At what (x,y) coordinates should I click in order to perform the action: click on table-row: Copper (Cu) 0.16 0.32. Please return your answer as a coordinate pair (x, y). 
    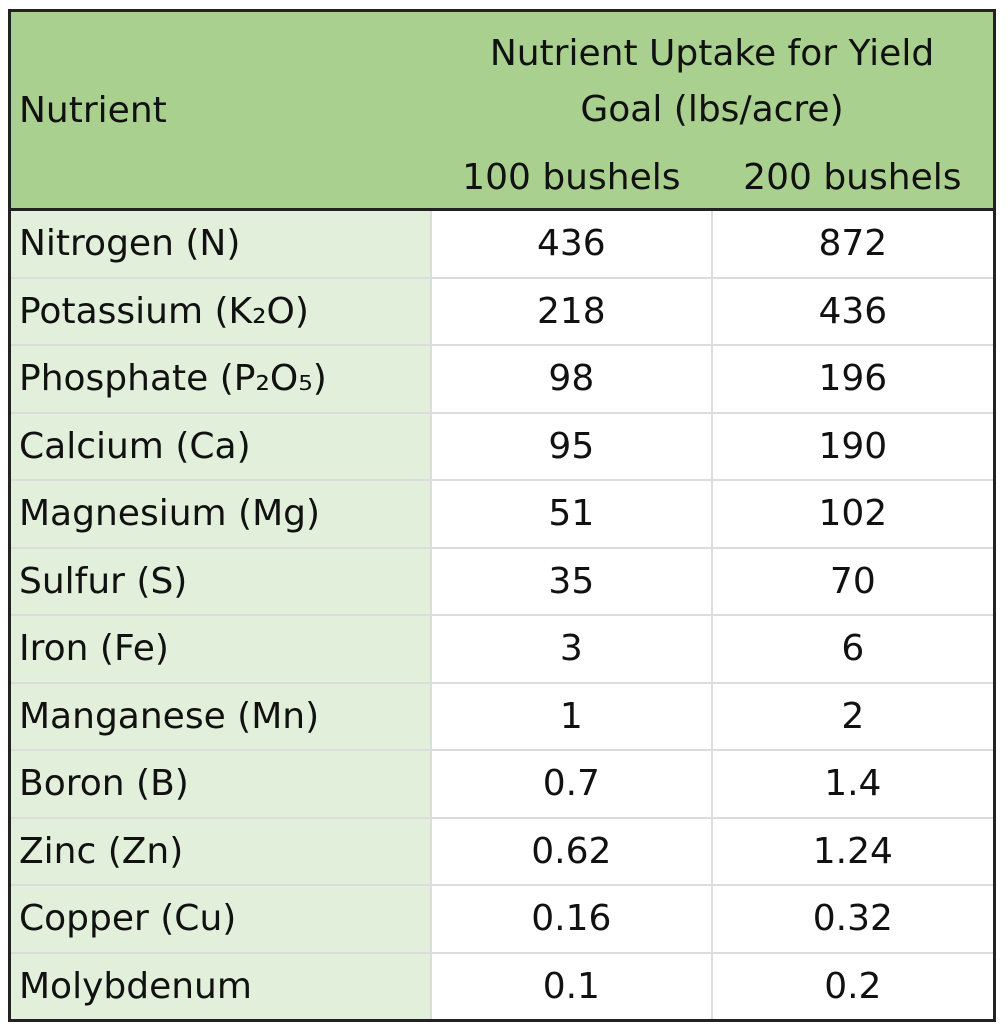
    Looking at the image, I should click on (502, 919).